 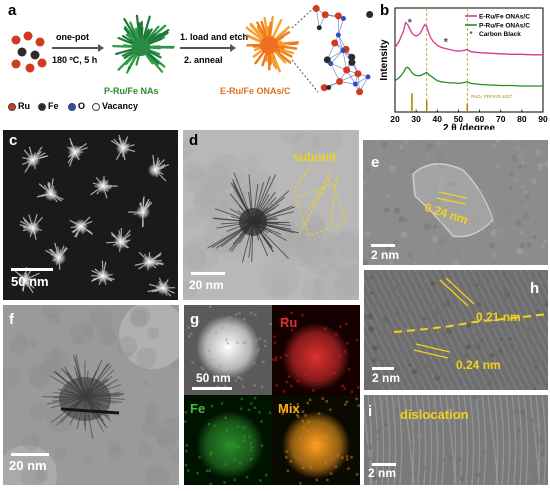 I want to click on panel-f: f 20 nm, so click(x=91, y=395).